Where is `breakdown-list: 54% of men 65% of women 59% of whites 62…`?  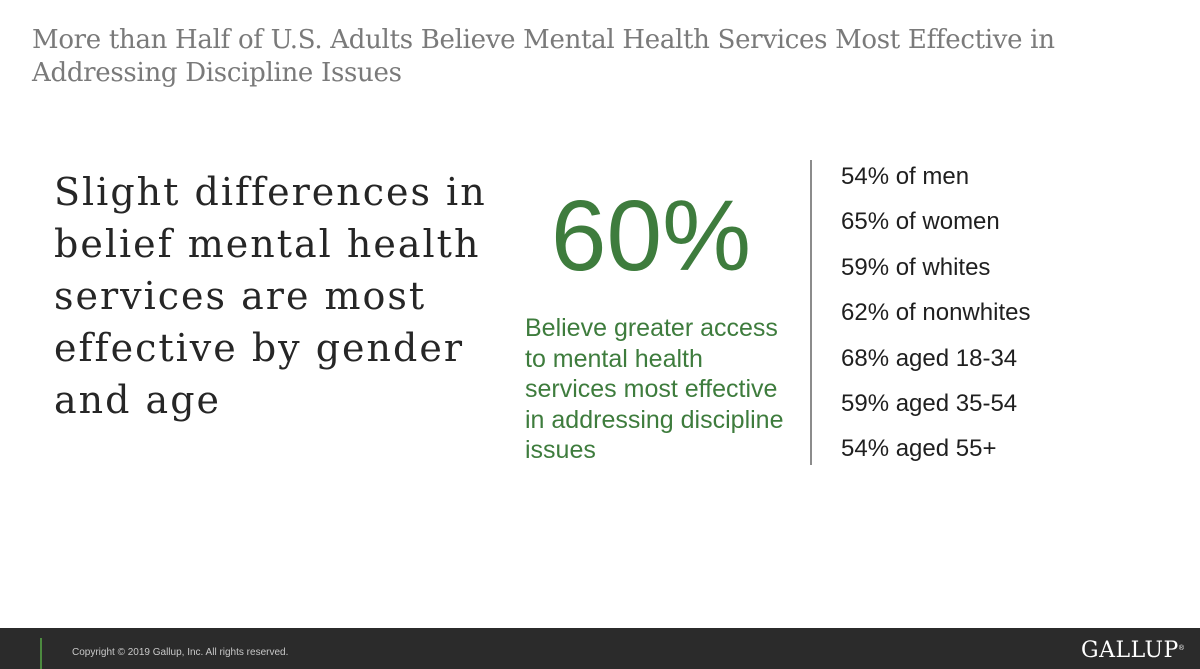 breakdown-list: 54% of men 65% of women 59% of whites 62… is located at coordinates (935, 321).